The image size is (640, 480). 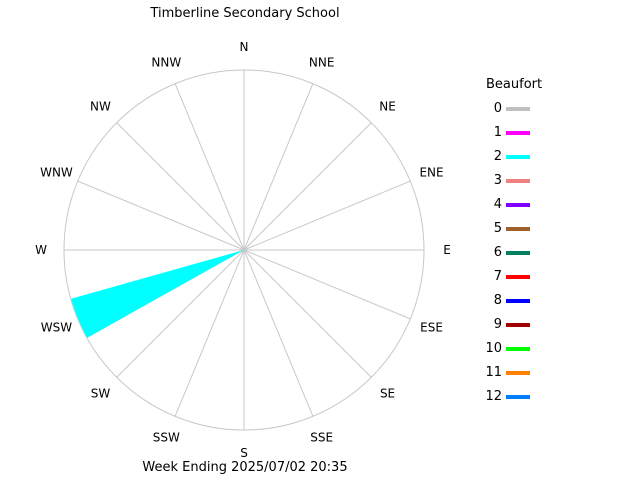 What do you see at coordinates (387, 394) in the screenshot?
I see `direction-label-se: SE` at bounding box center [387, 394].